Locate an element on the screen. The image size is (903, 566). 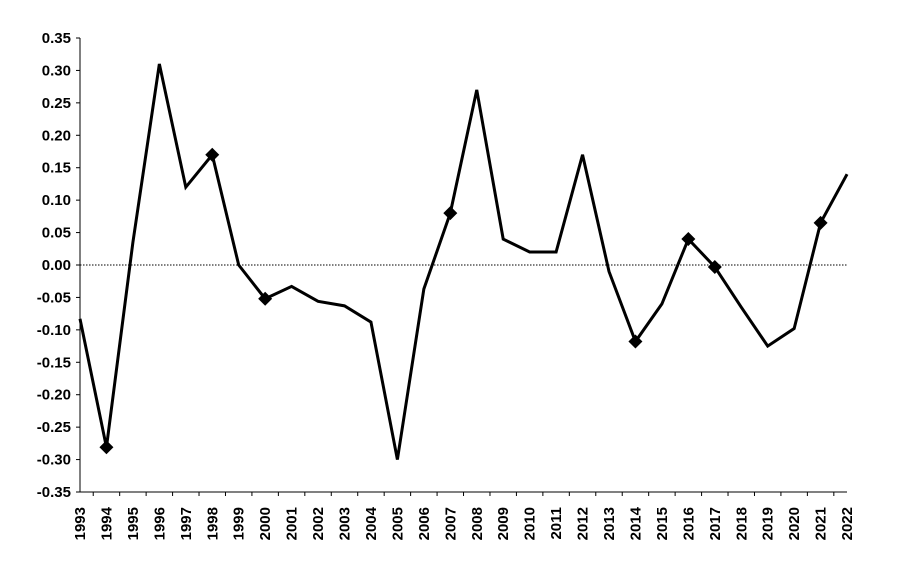
x-tick-label: 2020 is located at coordinates (794, 523).